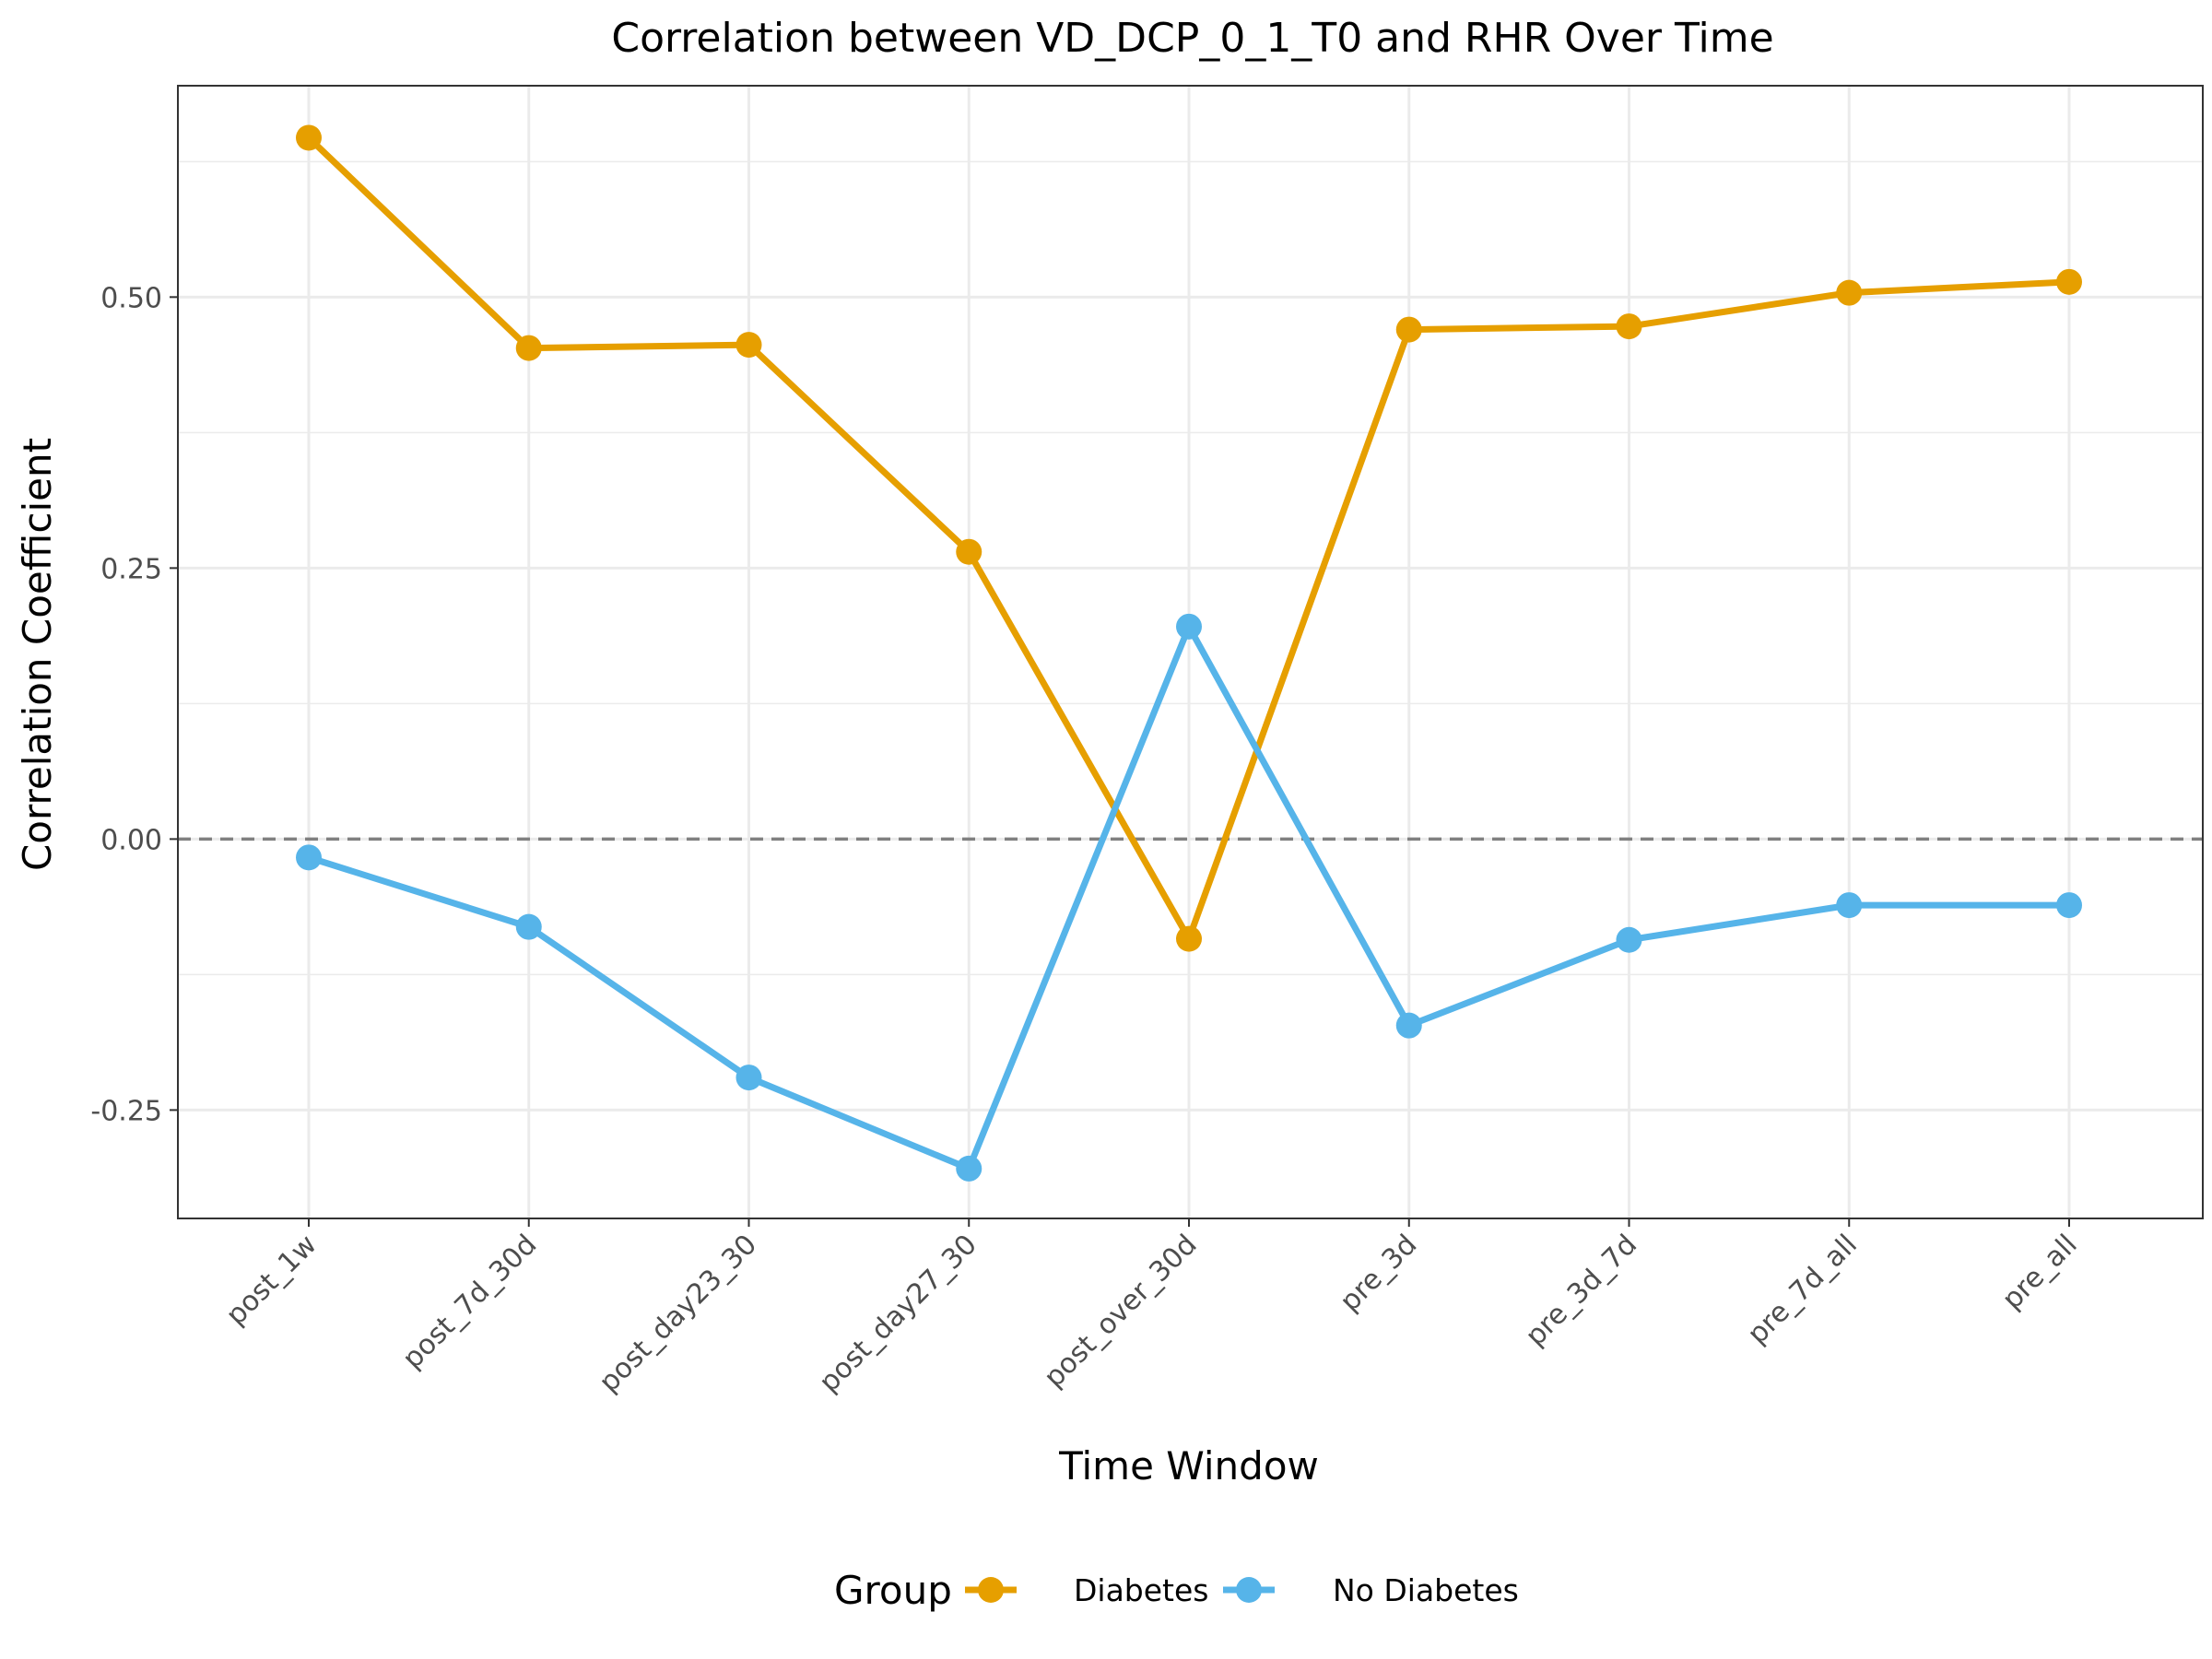 The height and width of the screenshot is (1659, 2212). Describe the element at coordinates (893, 1590) in the screenshot. I see `legend-title: Group` at that location.